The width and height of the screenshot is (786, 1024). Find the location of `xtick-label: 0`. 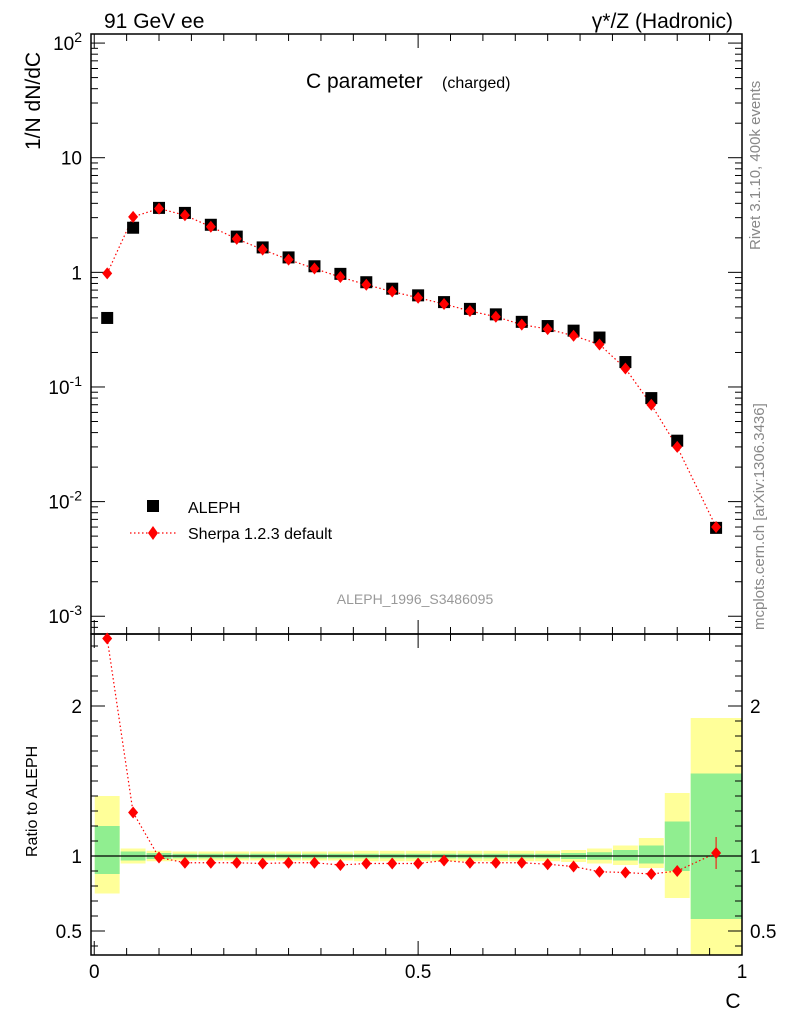

xtick-label: 0 is located at coordinates (94, 972).